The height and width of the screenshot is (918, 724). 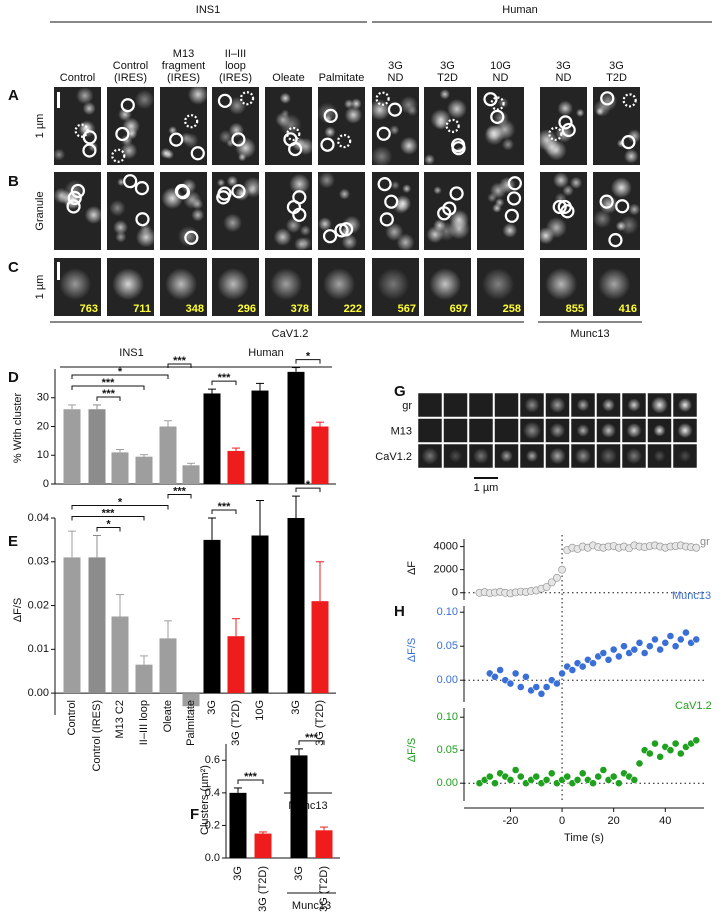 What do you see at coordinates (563, 66) in the screenshot?
I see `column-label: 3G` at bounding box center [563, 66].